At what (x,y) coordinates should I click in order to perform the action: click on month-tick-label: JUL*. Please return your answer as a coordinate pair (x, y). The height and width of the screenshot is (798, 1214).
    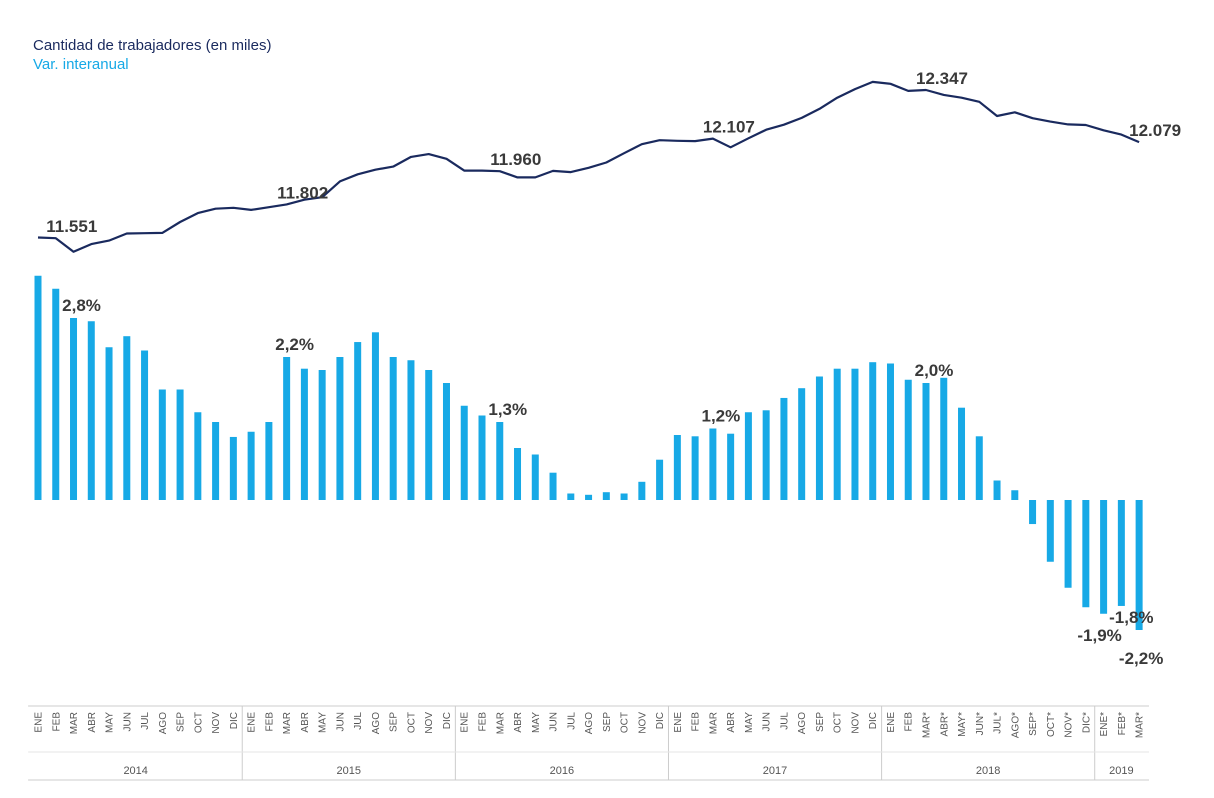
    Looking at the image, I should click on (998, 723).